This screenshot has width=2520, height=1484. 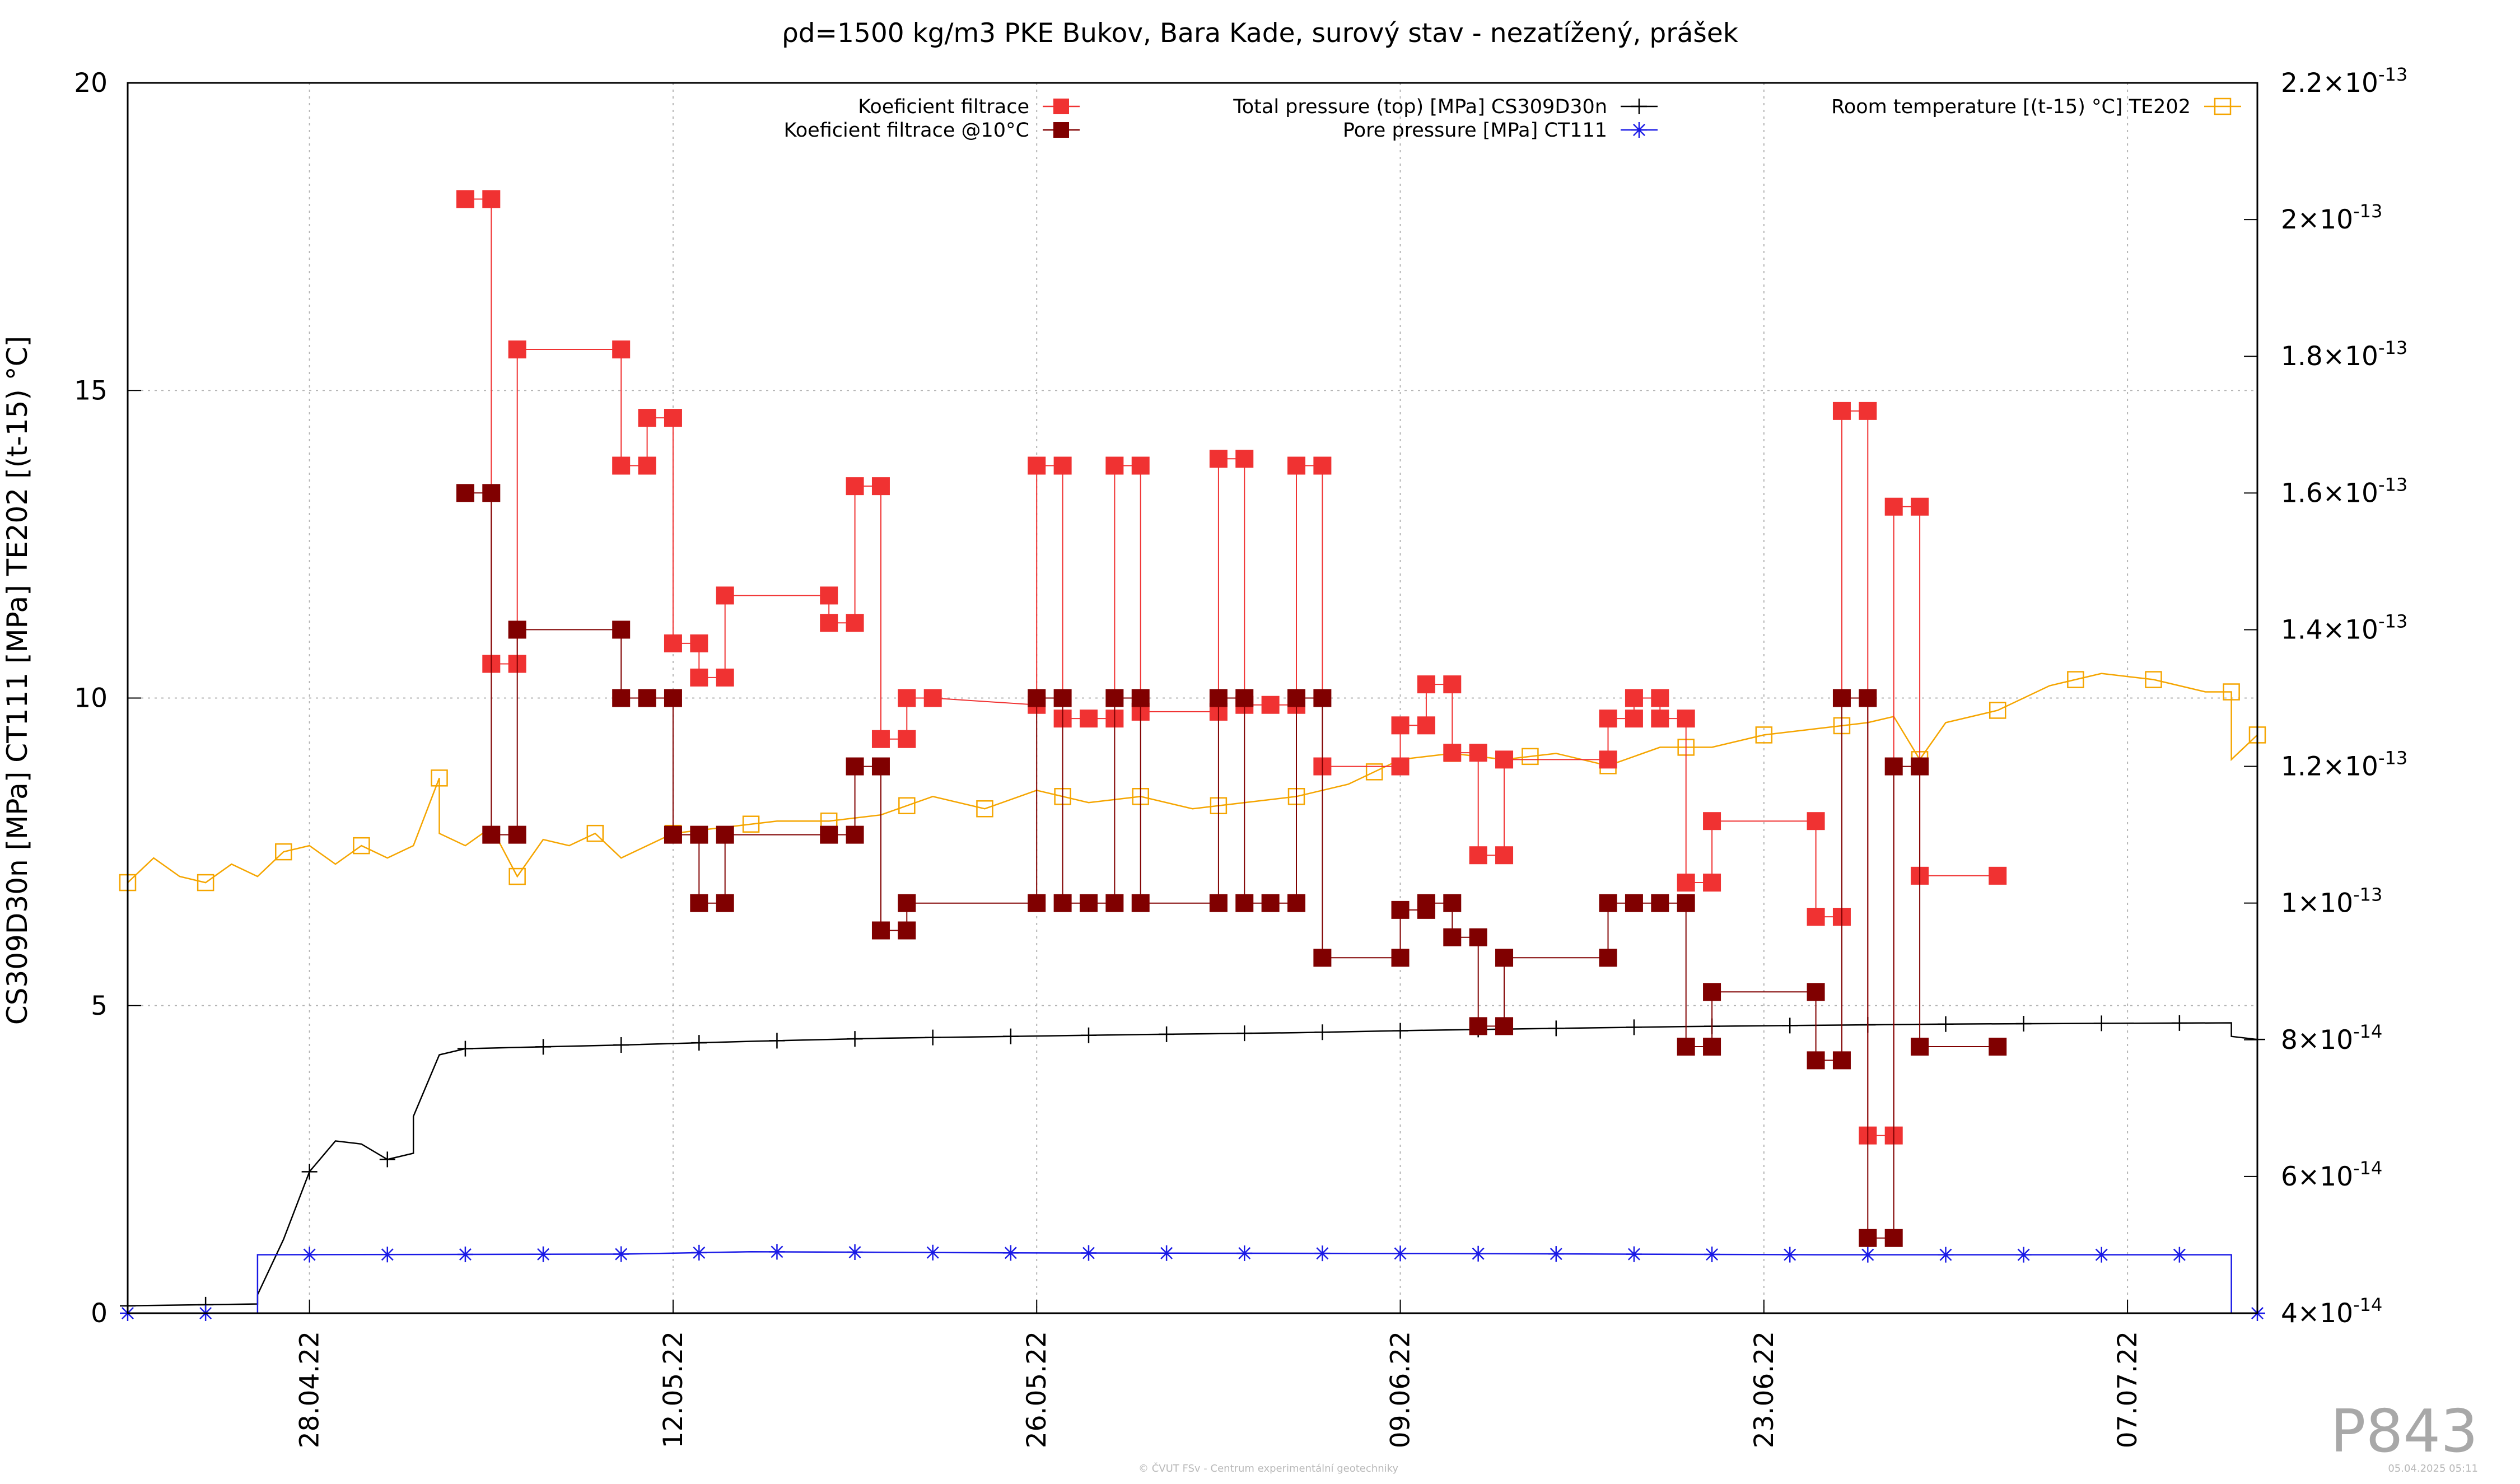 I want to click on watermark-id: P843, so click(x=2404, y=1432).